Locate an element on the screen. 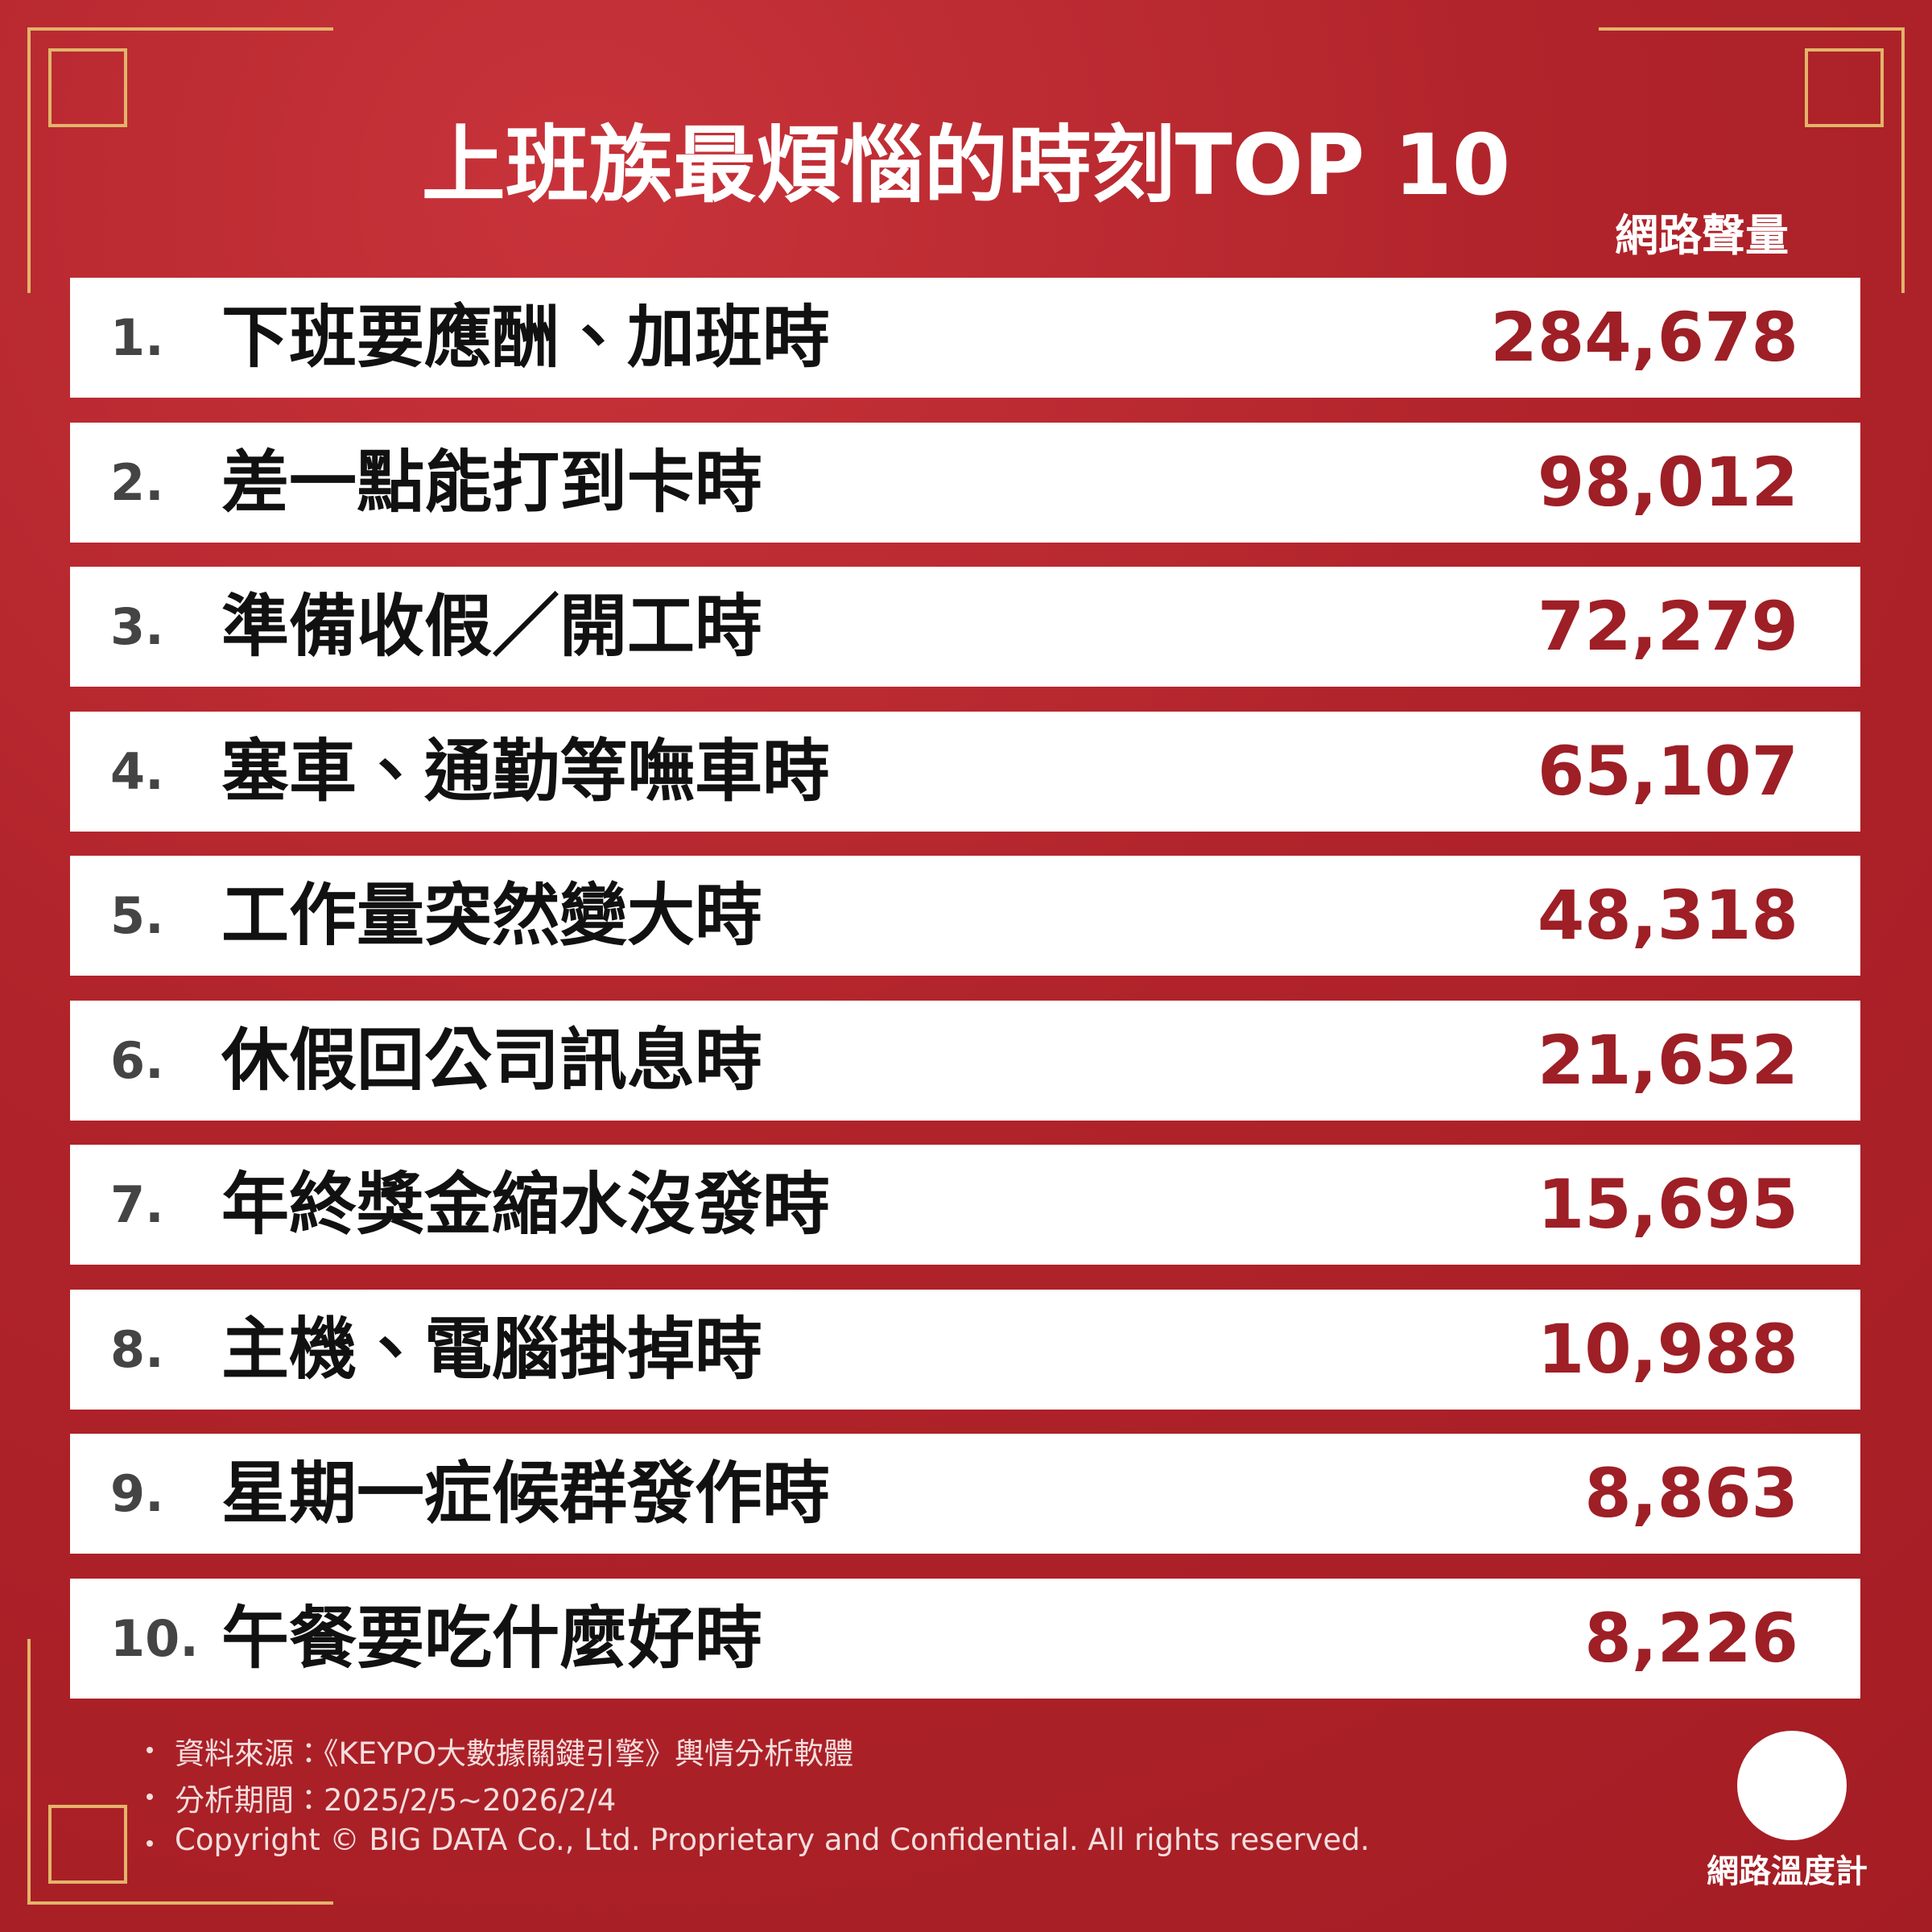 The width and height of the screenshot is (1932, 1932). row-label: 休假回公司訊息時 is located at coordinates (492, 1060).